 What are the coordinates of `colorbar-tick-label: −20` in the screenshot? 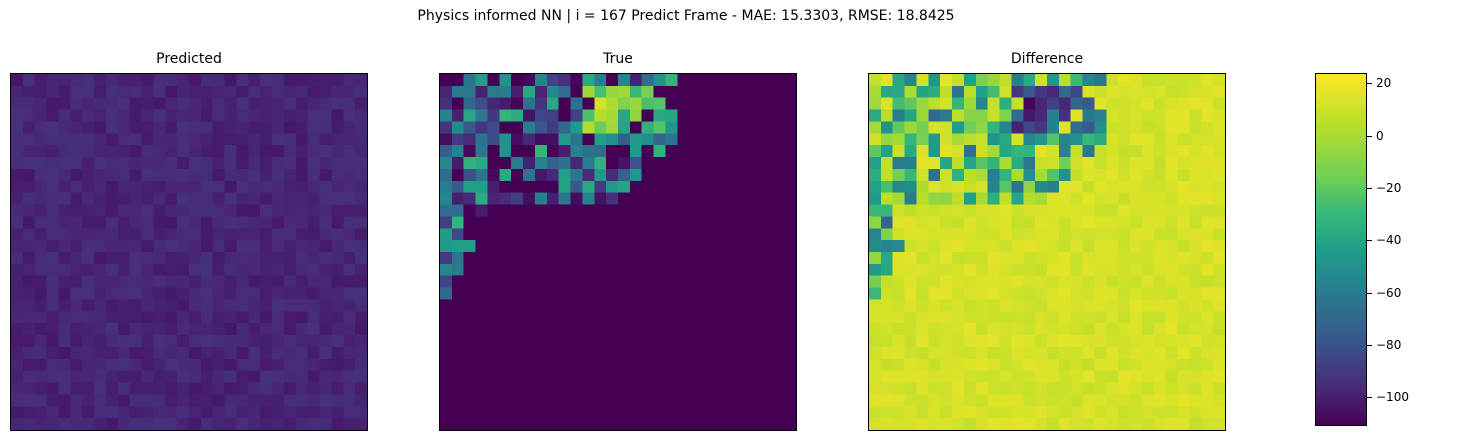 It's located at (1389, 188).